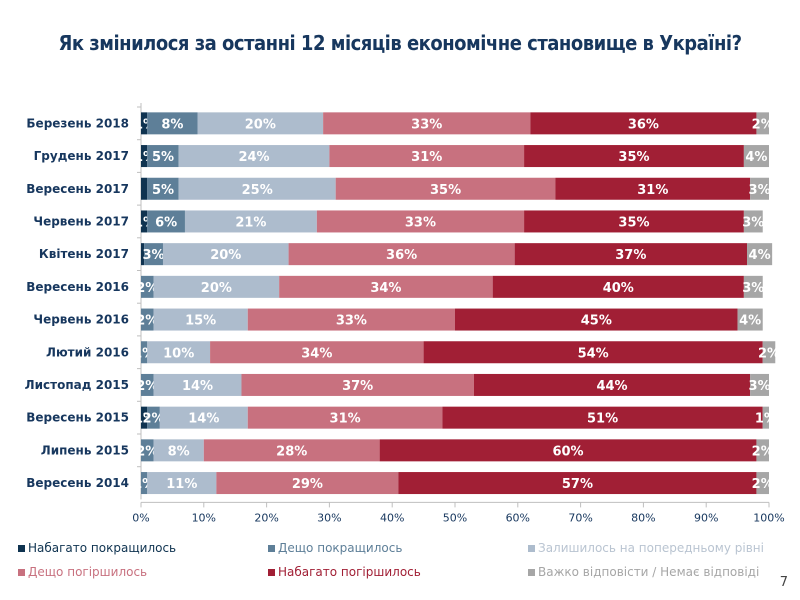 The image size is (800, 600). What do you see at coordinates (97, 548) in the screenshot?
I see `legend-item: Набагато покращилось` at bounding box center [97, 548].